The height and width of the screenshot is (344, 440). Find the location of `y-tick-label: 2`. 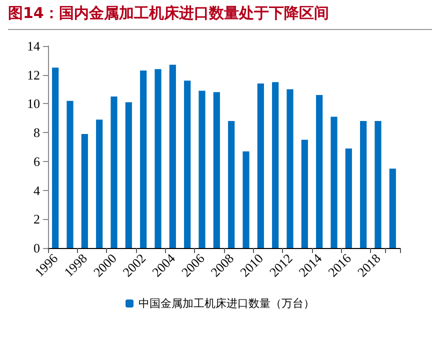

y-tick-label: 2 is located at coordinates (37, 219).